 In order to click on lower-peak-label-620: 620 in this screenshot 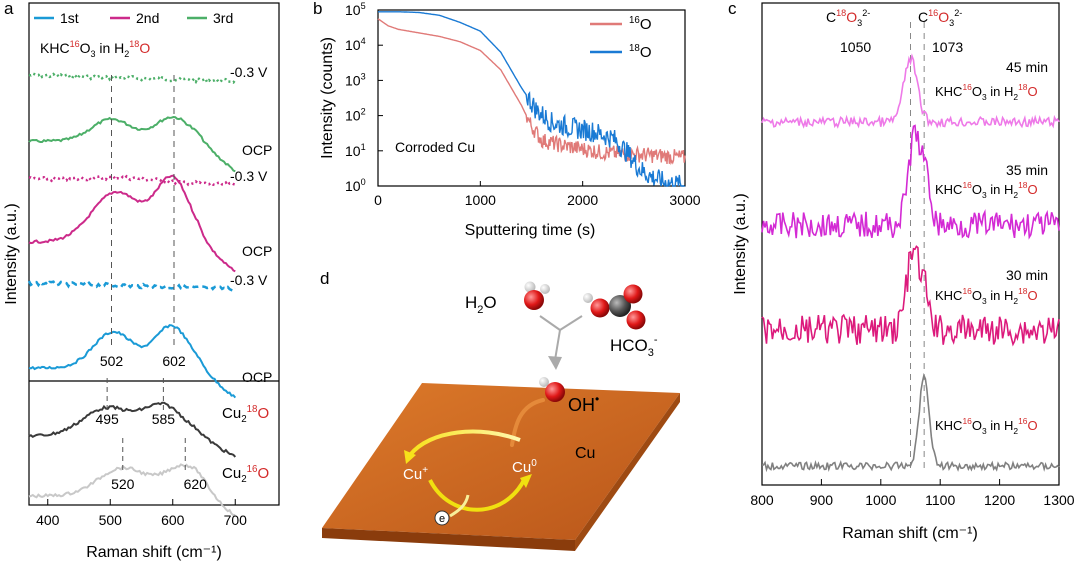, I will do `click(196, 484)`.